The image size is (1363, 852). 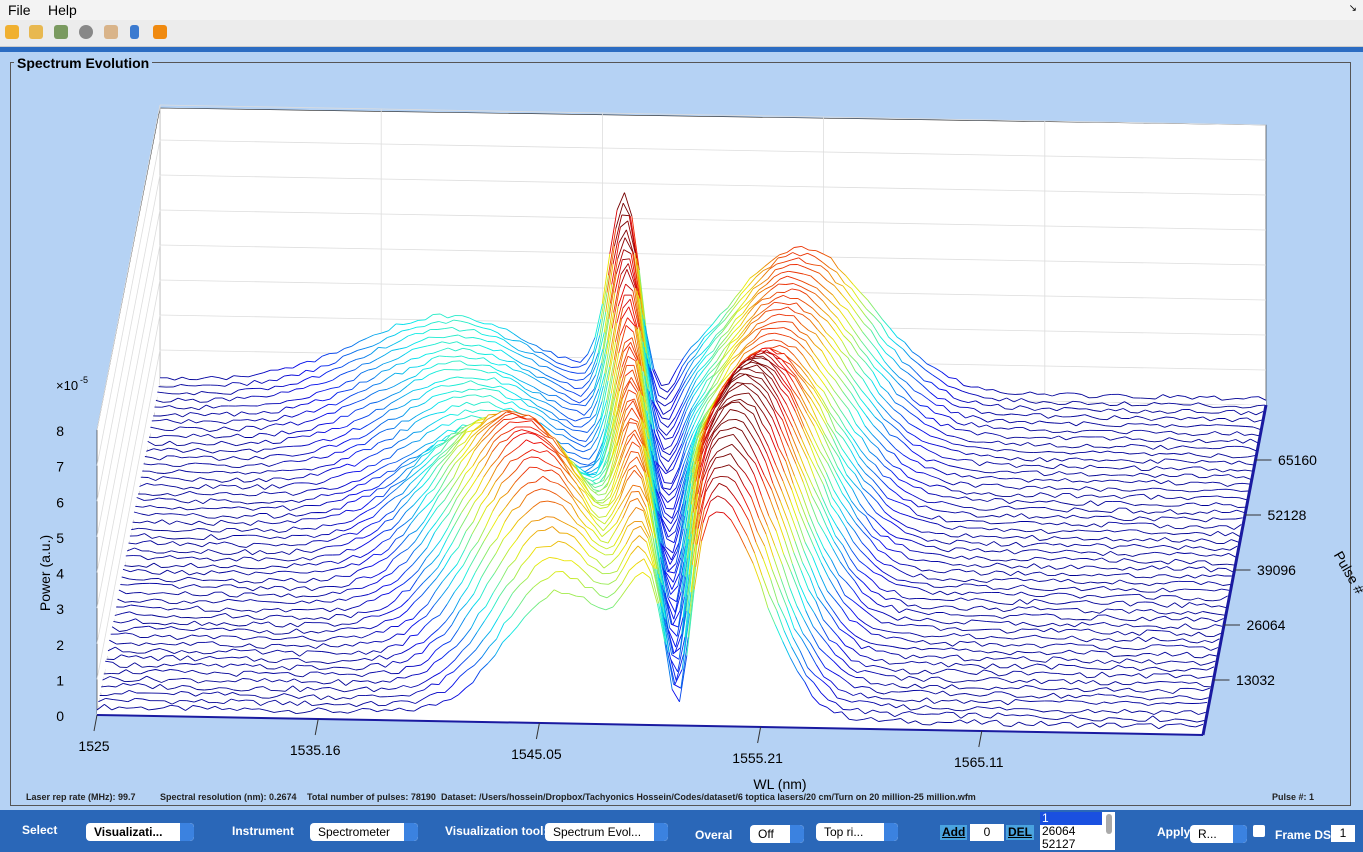 I want to click on export-icon, so click(x=160, y=32).